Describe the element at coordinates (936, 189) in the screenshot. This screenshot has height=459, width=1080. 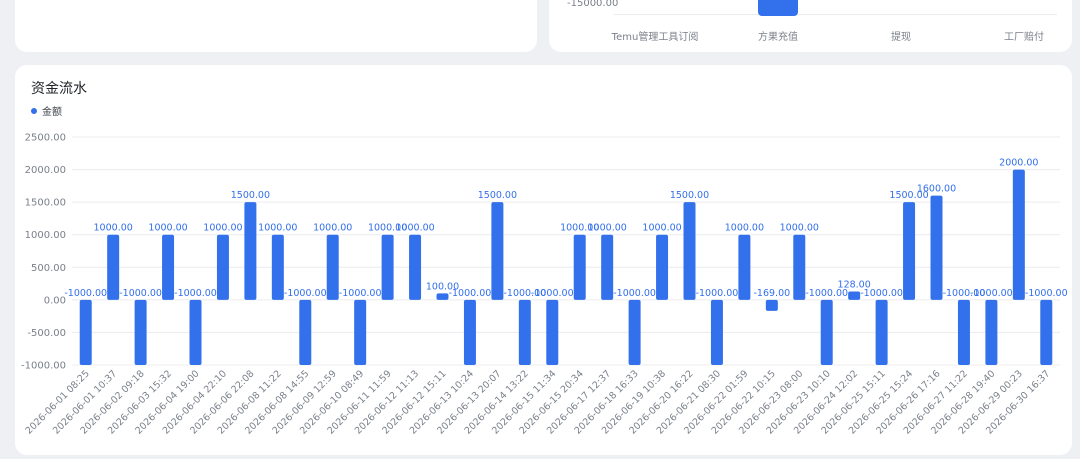
I see `data-label: 1600.00` at that location.